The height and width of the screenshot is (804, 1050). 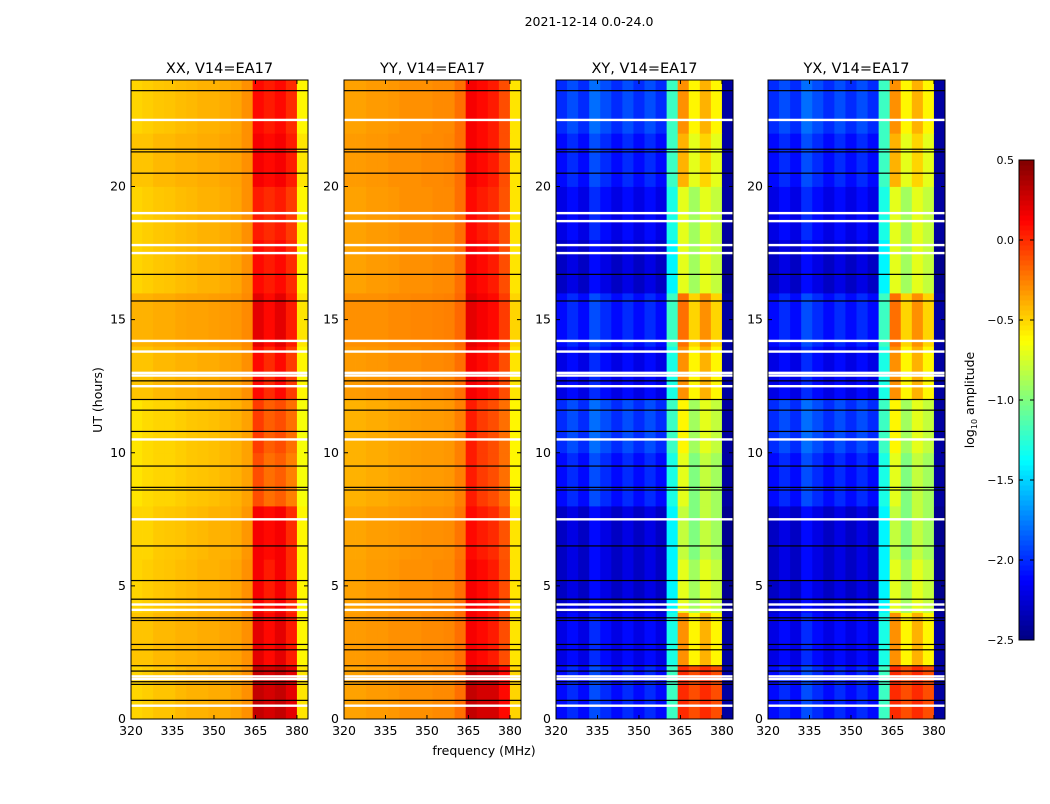 What do you see at coordinates (856, 399) in the screenshot?
I see `panel-frame` at bounding box center [856, 399].